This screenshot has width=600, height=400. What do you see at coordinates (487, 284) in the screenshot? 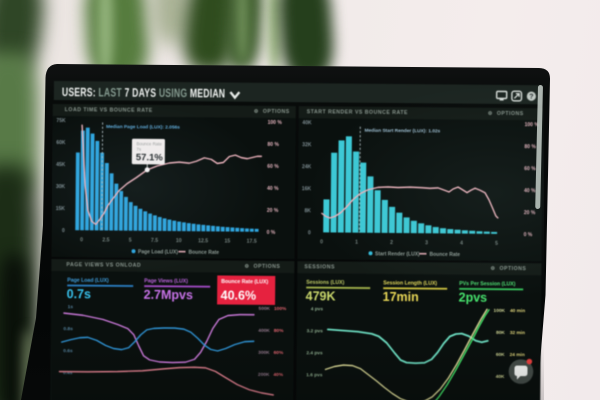
I see `svg-text: PVs Per Session (LUX)` at bounding box center [487, 284].